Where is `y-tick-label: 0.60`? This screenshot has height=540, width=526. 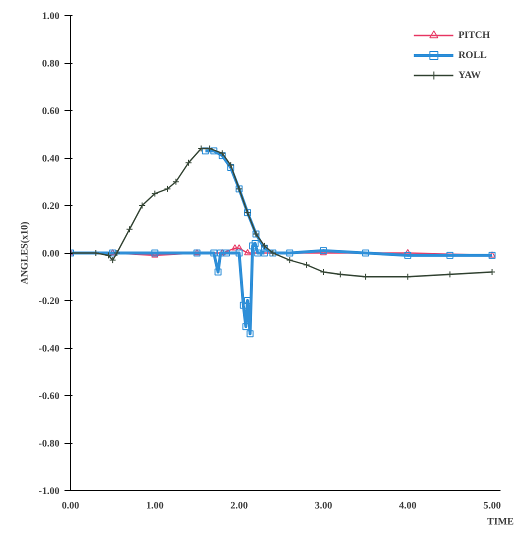
y-tick-label: 0.60 is located at coordinates (51, 111).